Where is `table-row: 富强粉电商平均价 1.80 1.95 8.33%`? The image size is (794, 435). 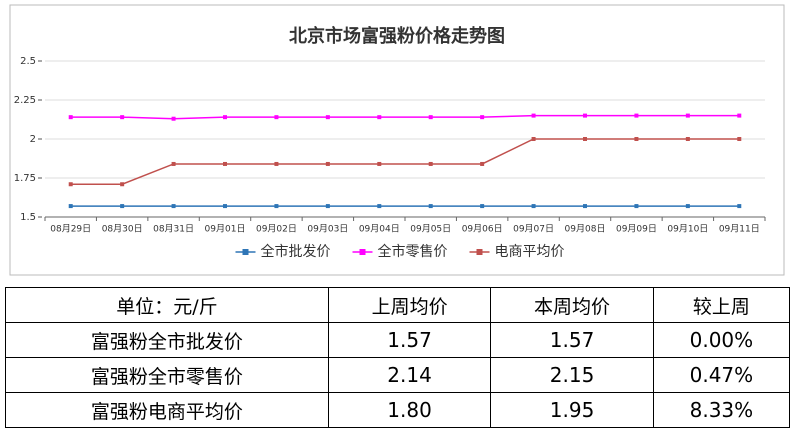
table-row: 富强粉电商平均价 1.80 1.95 8.33% is located at coordinates (398, 410).